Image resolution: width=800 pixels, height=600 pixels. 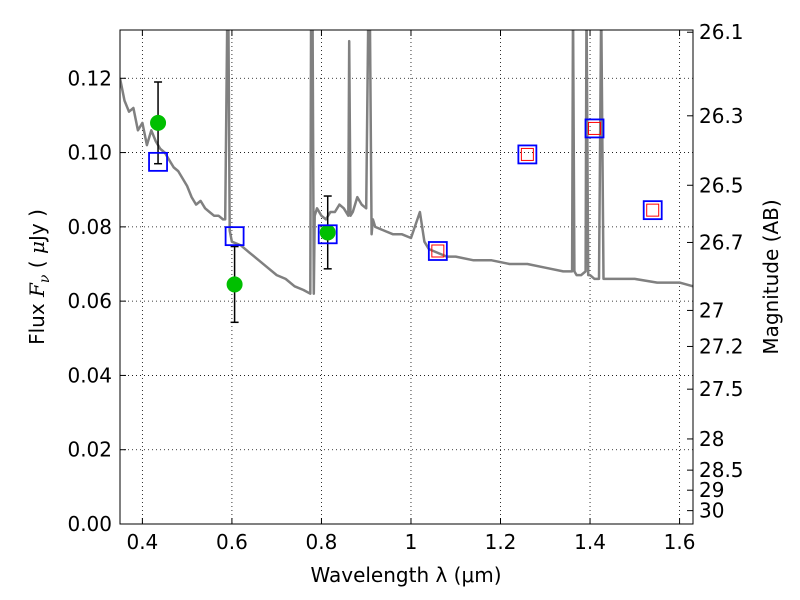 What do you see at coordinates (501, 542) in the screenshot?
I see `x-tick-label: 1.2` at bounding box center [501, 542].